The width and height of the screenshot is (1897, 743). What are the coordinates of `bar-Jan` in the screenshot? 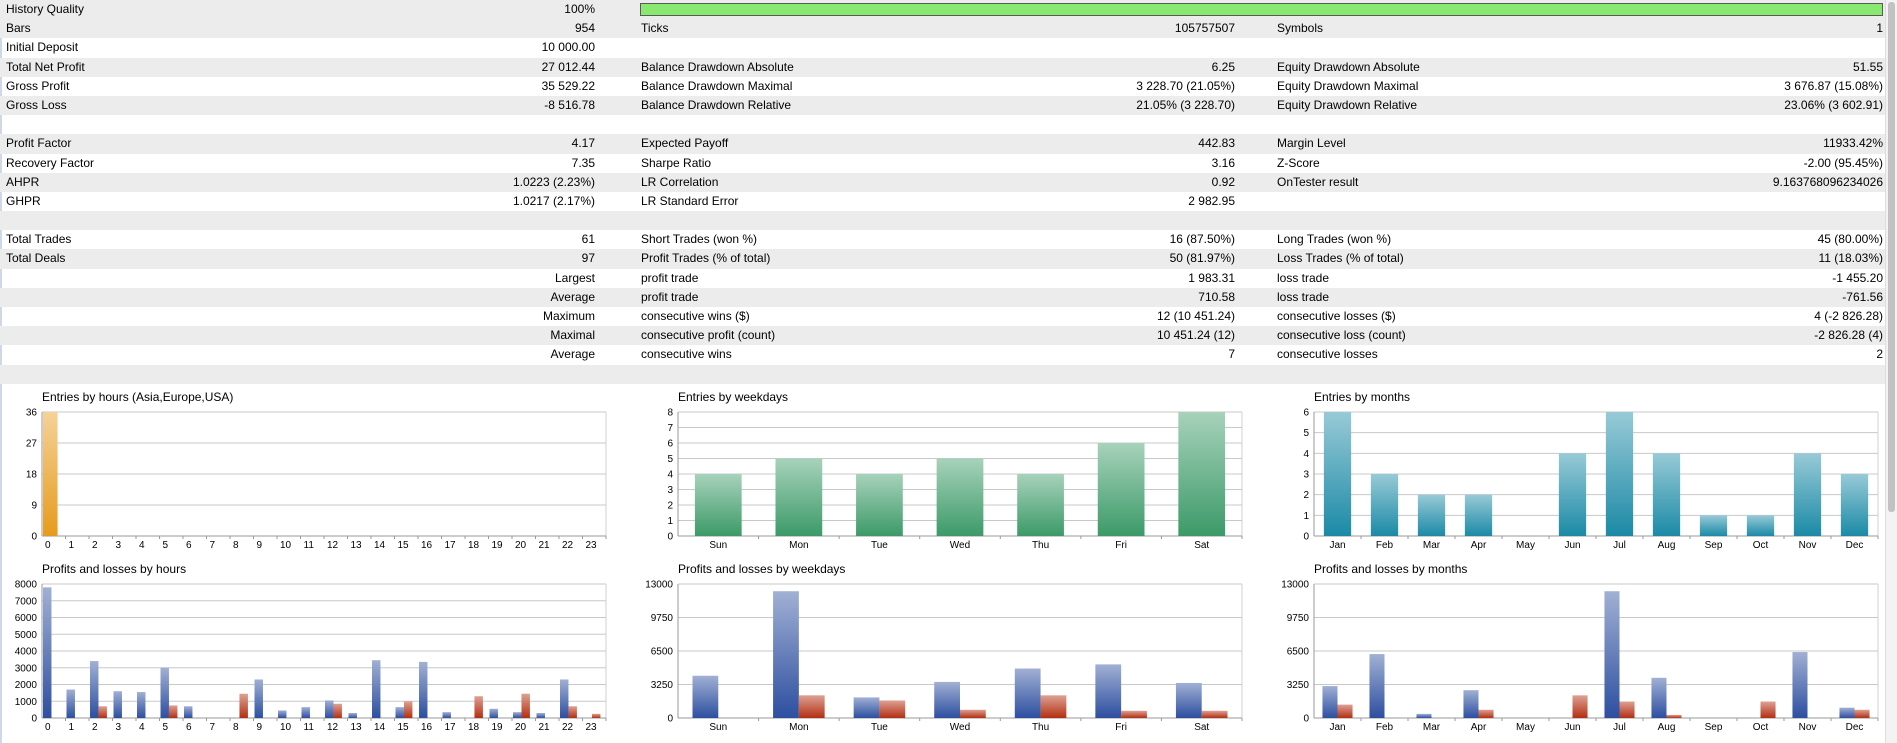 It's located at (1337, 474).